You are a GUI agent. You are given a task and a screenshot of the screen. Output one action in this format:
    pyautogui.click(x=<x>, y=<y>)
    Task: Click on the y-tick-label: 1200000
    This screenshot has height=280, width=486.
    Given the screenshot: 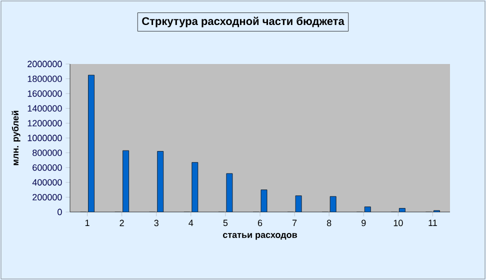 What is the action you would take?
    pyautogui.click(x=45, y=123)
    